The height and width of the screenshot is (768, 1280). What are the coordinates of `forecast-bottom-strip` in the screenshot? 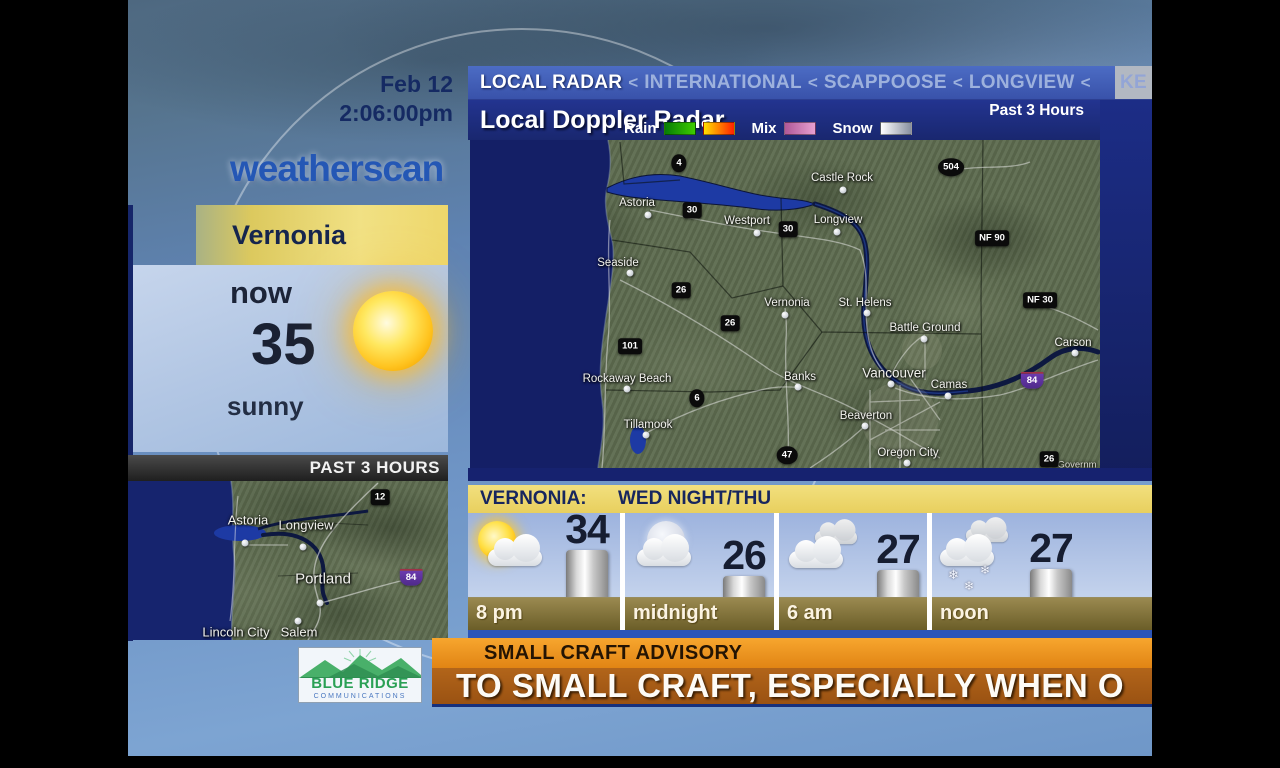 It's located at (810, 634).